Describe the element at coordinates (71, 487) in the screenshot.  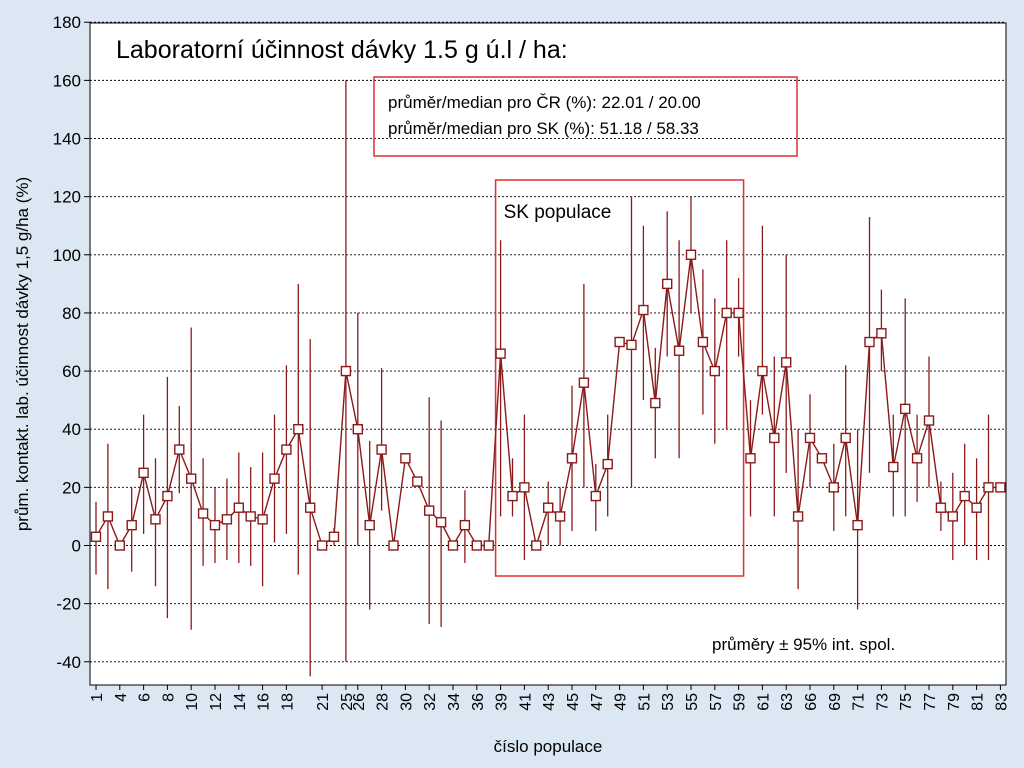
I see `y-tick-label: 20` at that location.